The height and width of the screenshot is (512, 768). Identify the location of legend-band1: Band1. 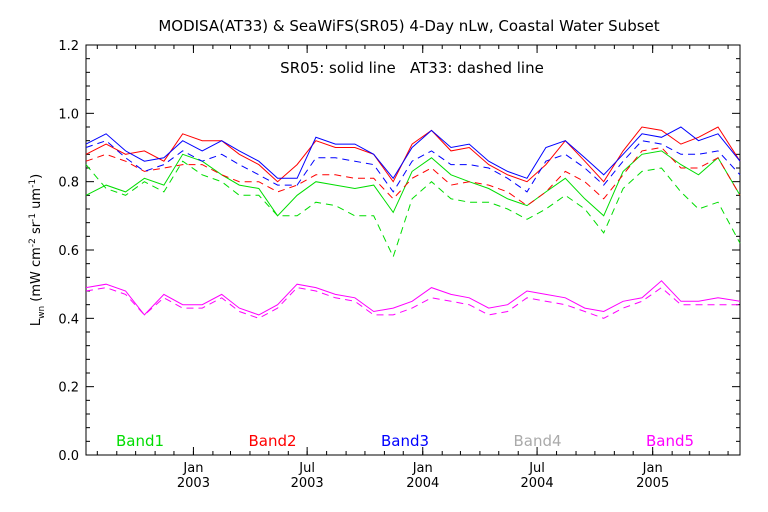
(140, 441).